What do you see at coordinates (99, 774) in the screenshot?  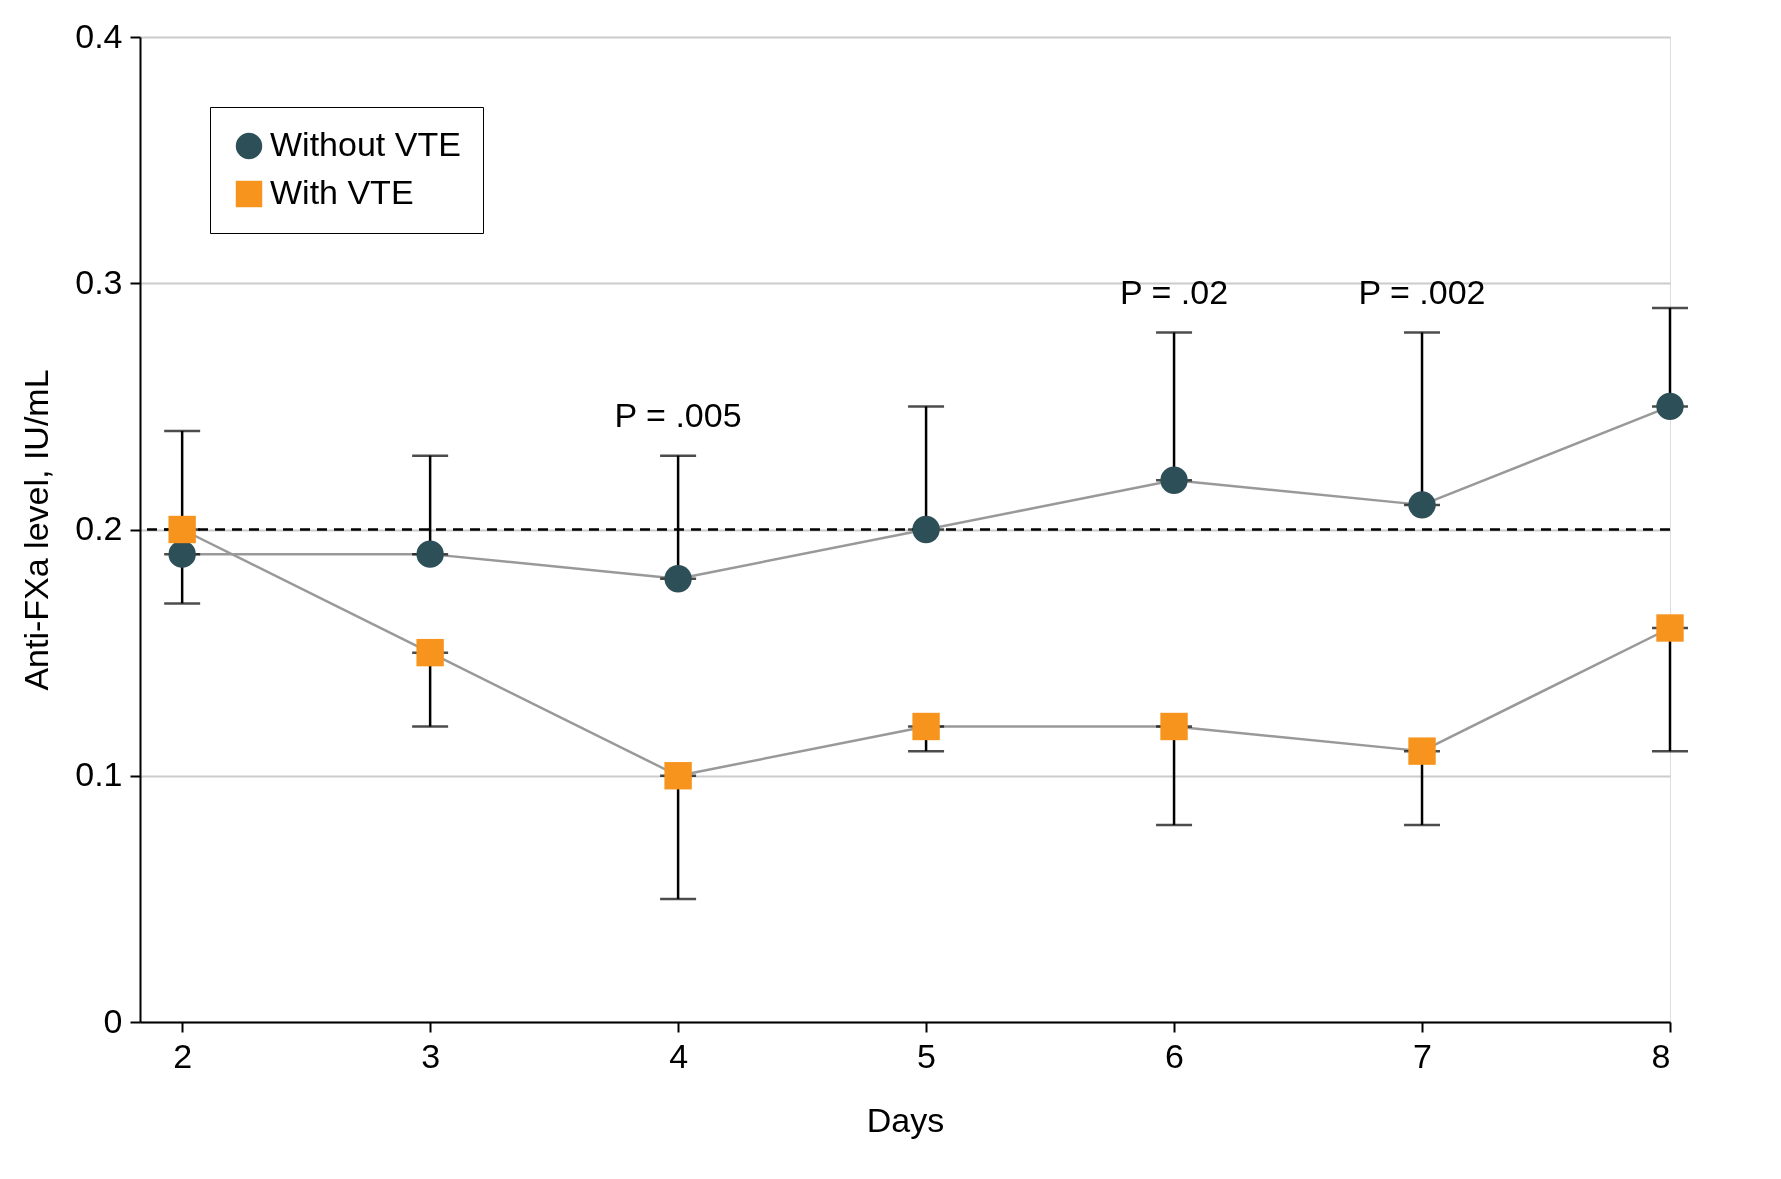 I see `y-tick-label: 0.1` at bounding box center [99, 774].